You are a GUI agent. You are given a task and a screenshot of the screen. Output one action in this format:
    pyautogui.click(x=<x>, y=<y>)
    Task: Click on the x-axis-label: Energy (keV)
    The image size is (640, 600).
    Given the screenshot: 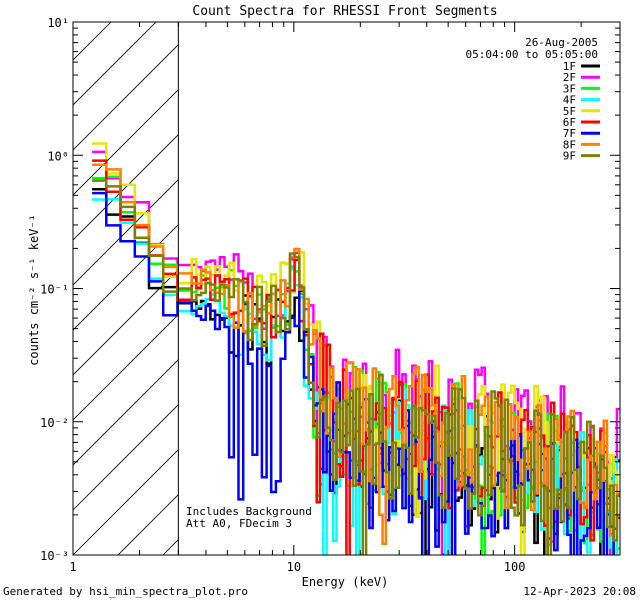 What is the action you would take?
    pyautogui.click(x=345, y=582)
    